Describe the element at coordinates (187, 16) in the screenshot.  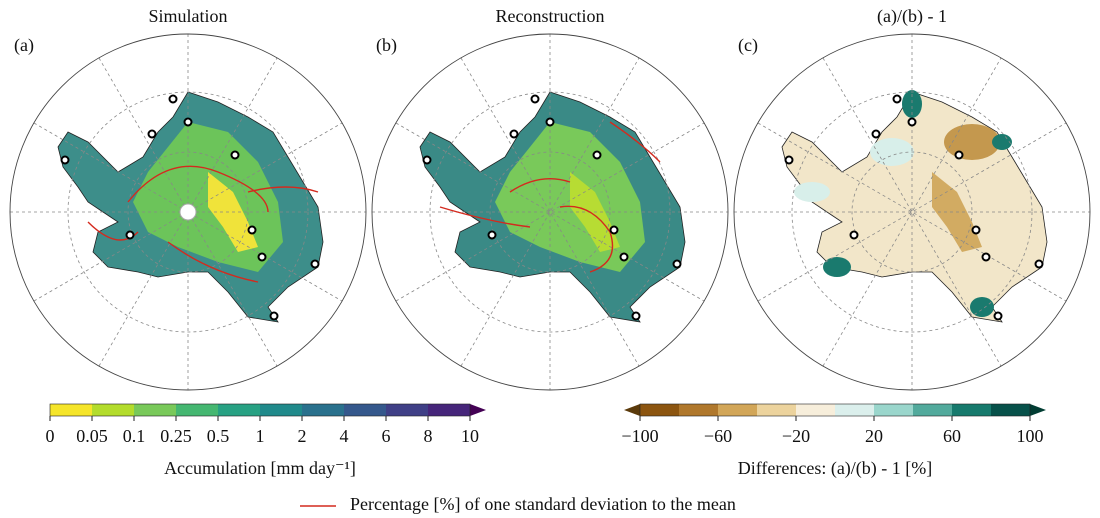
I see `panel-title: Simulation` at that location.